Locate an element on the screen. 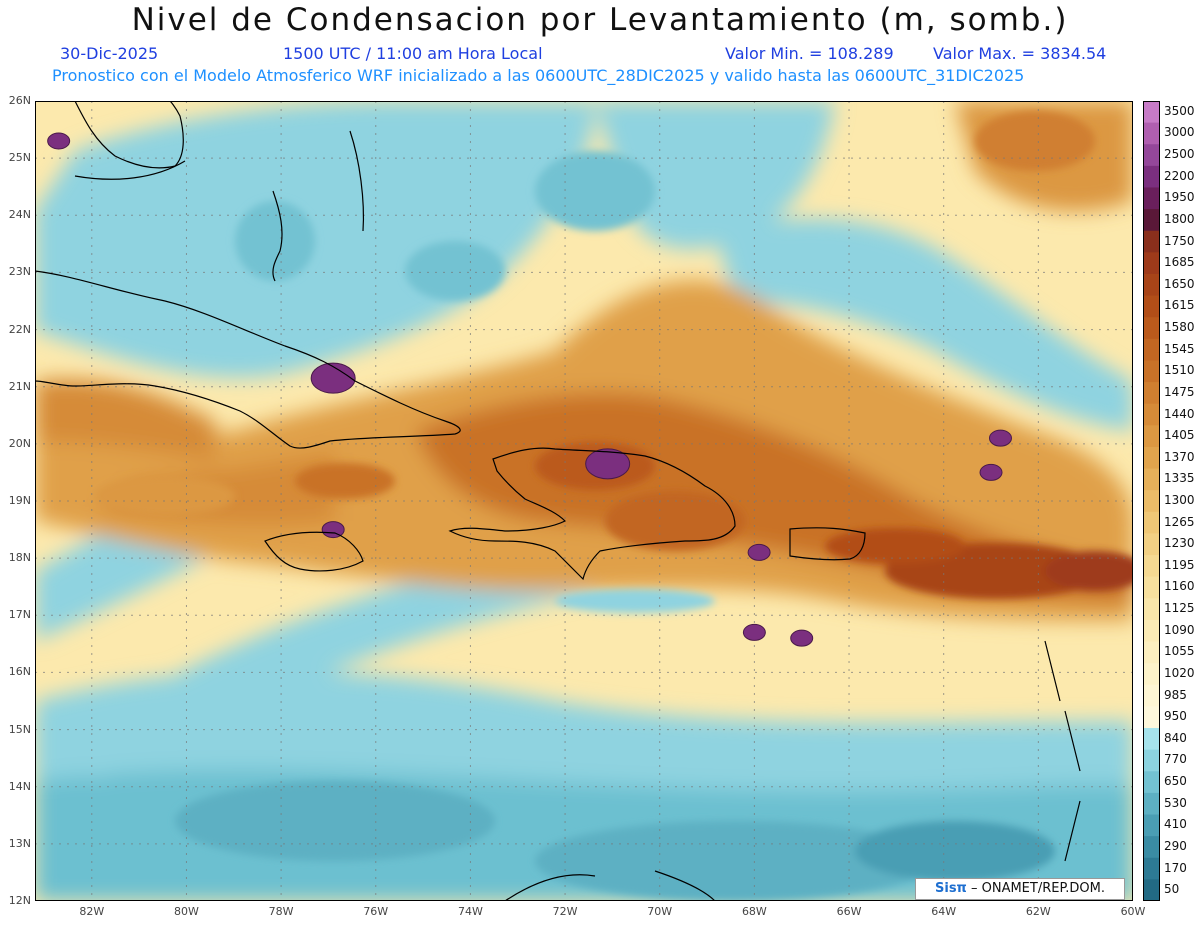 The image size is (1200, 927). jamaica-coast is located at coordinates (314, 551).